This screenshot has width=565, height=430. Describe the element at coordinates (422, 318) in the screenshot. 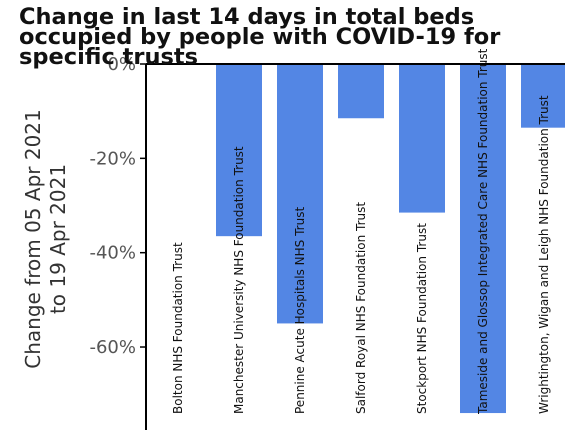

I see `category-label-5: Stockport NHS Foundation Trust` at that location.